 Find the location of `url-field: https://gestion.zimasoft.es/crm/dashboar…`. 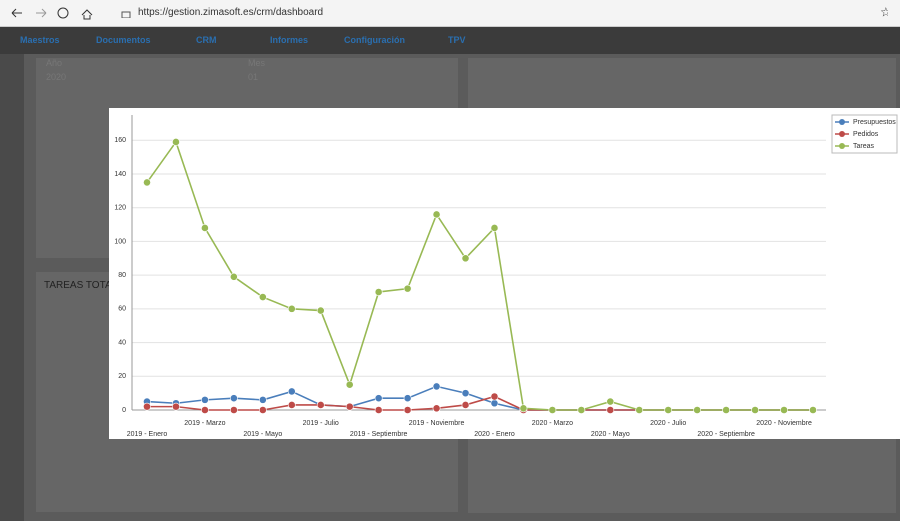

url-field: https://gestion.zimasoft.es/crm/dashboar… is located at coordinates (231, 12).